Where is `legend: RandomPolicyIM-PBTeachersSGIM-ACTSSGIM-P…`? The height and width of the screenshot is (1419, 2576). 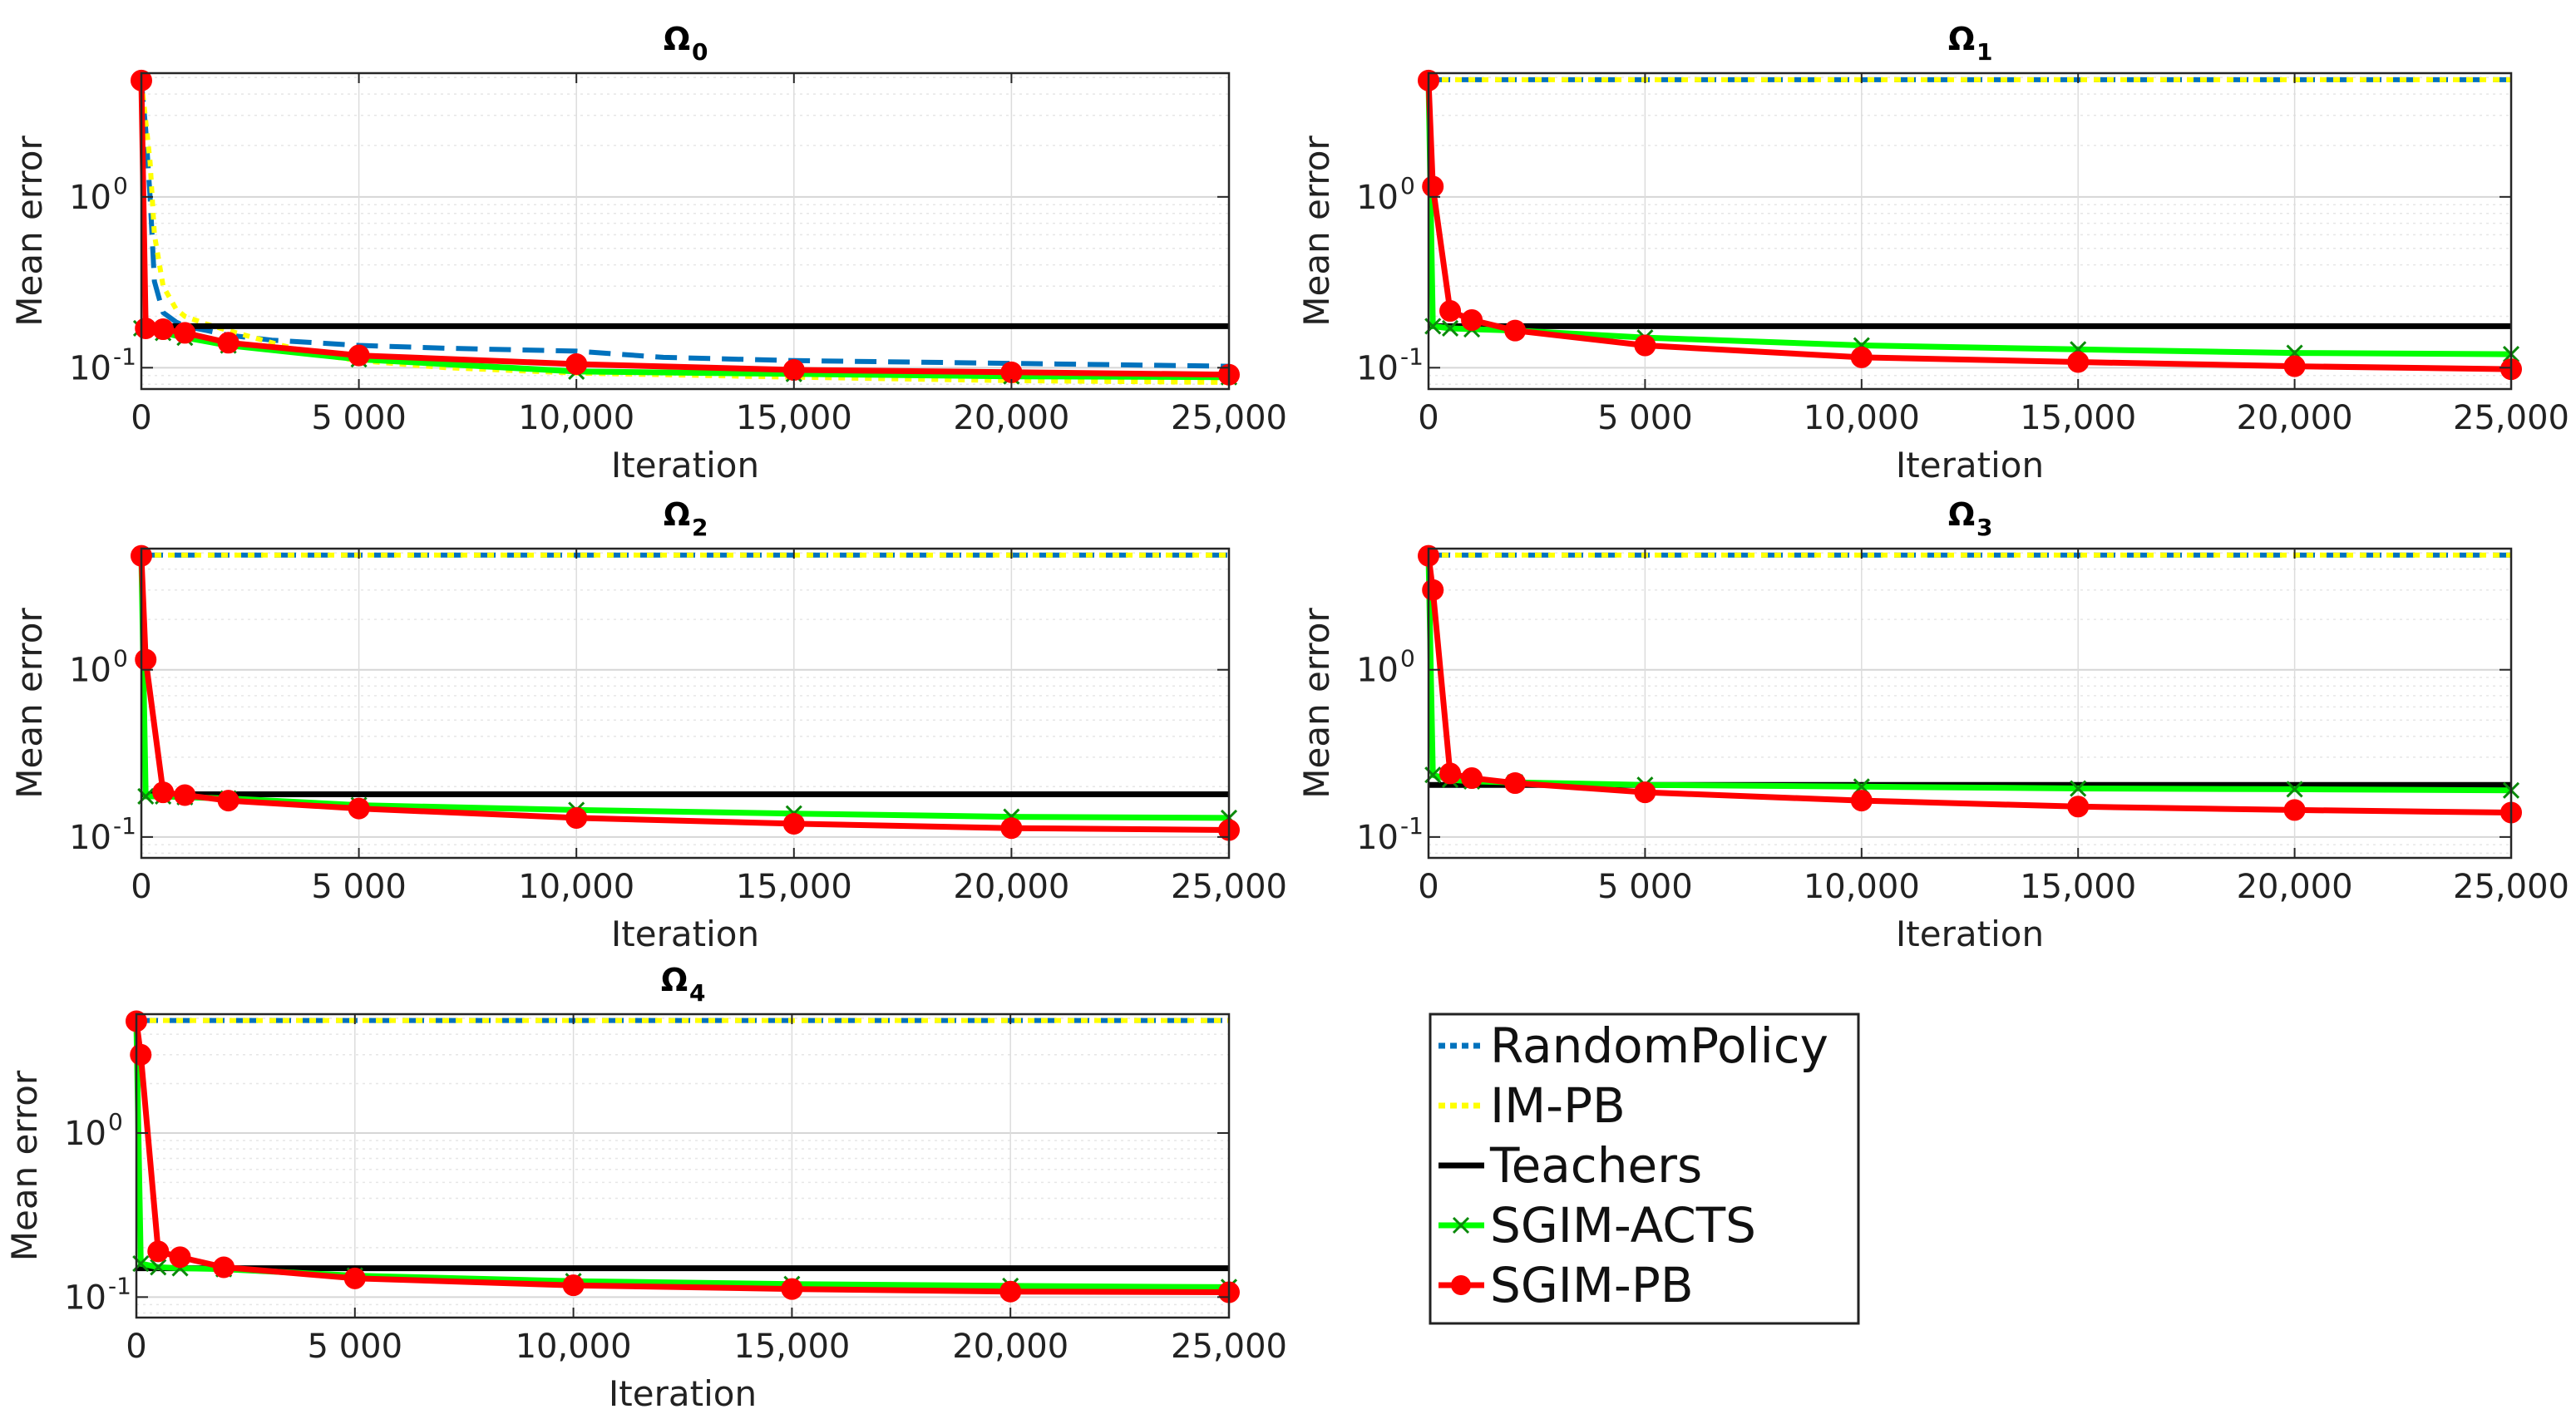 legend: RandomPolicyIM-PBTeachersSGIM-ACTSSGIM-P… is located at coordinates (1644, 1169).